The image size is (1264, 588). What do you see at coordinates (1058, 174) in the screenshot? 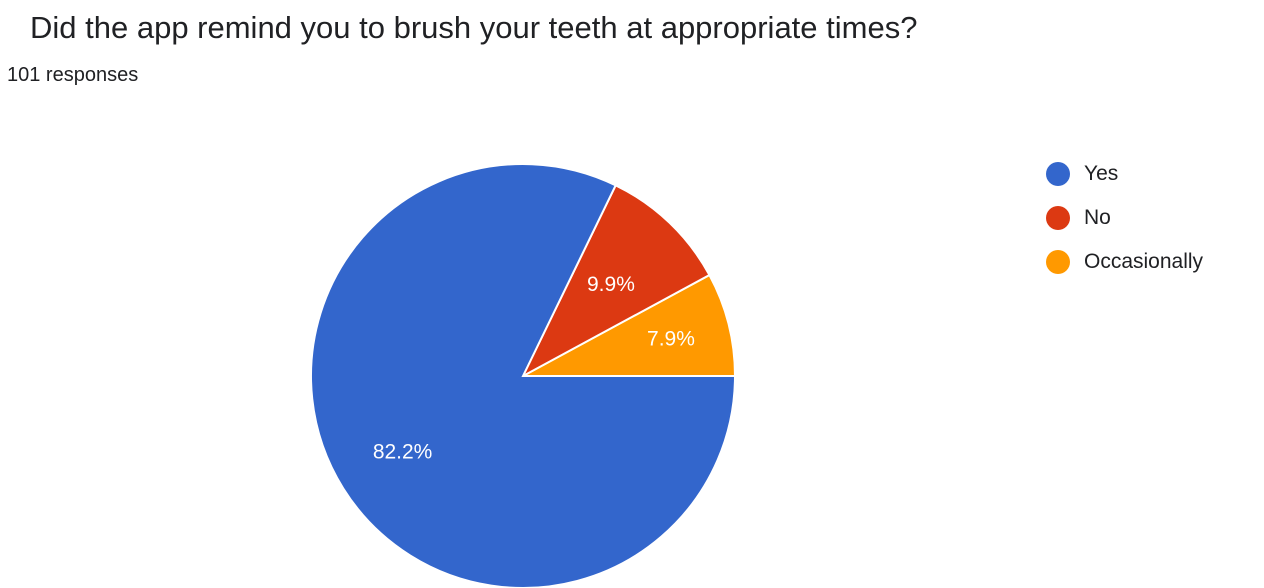
I see `legend-swatch-yes` at bounding box center [1058, 174].